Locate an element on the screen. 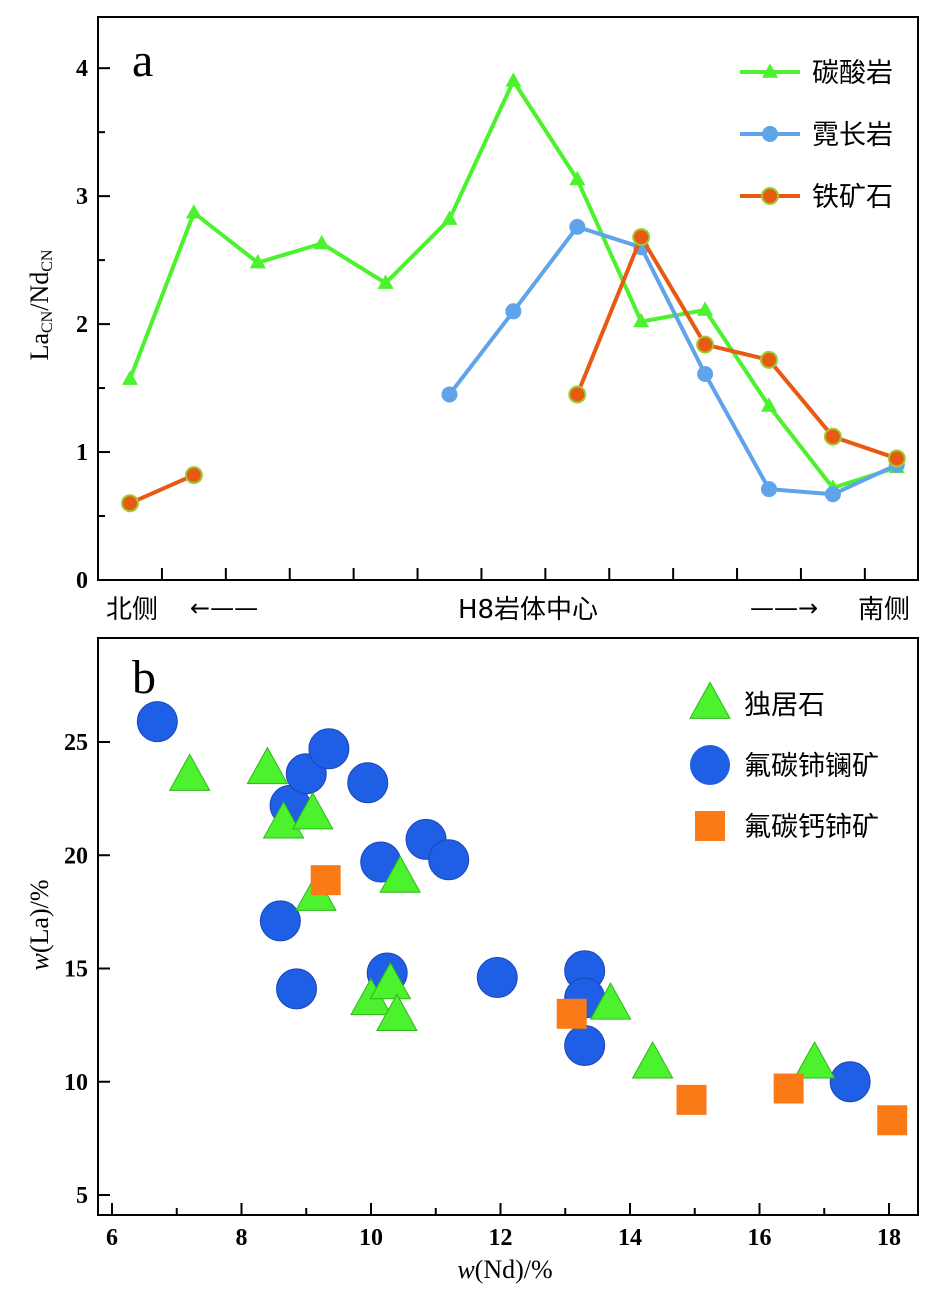 The height and width of the screenshot is (1289, 945). b-x-tick-label: 16 is located at coordinates (760, 1238).